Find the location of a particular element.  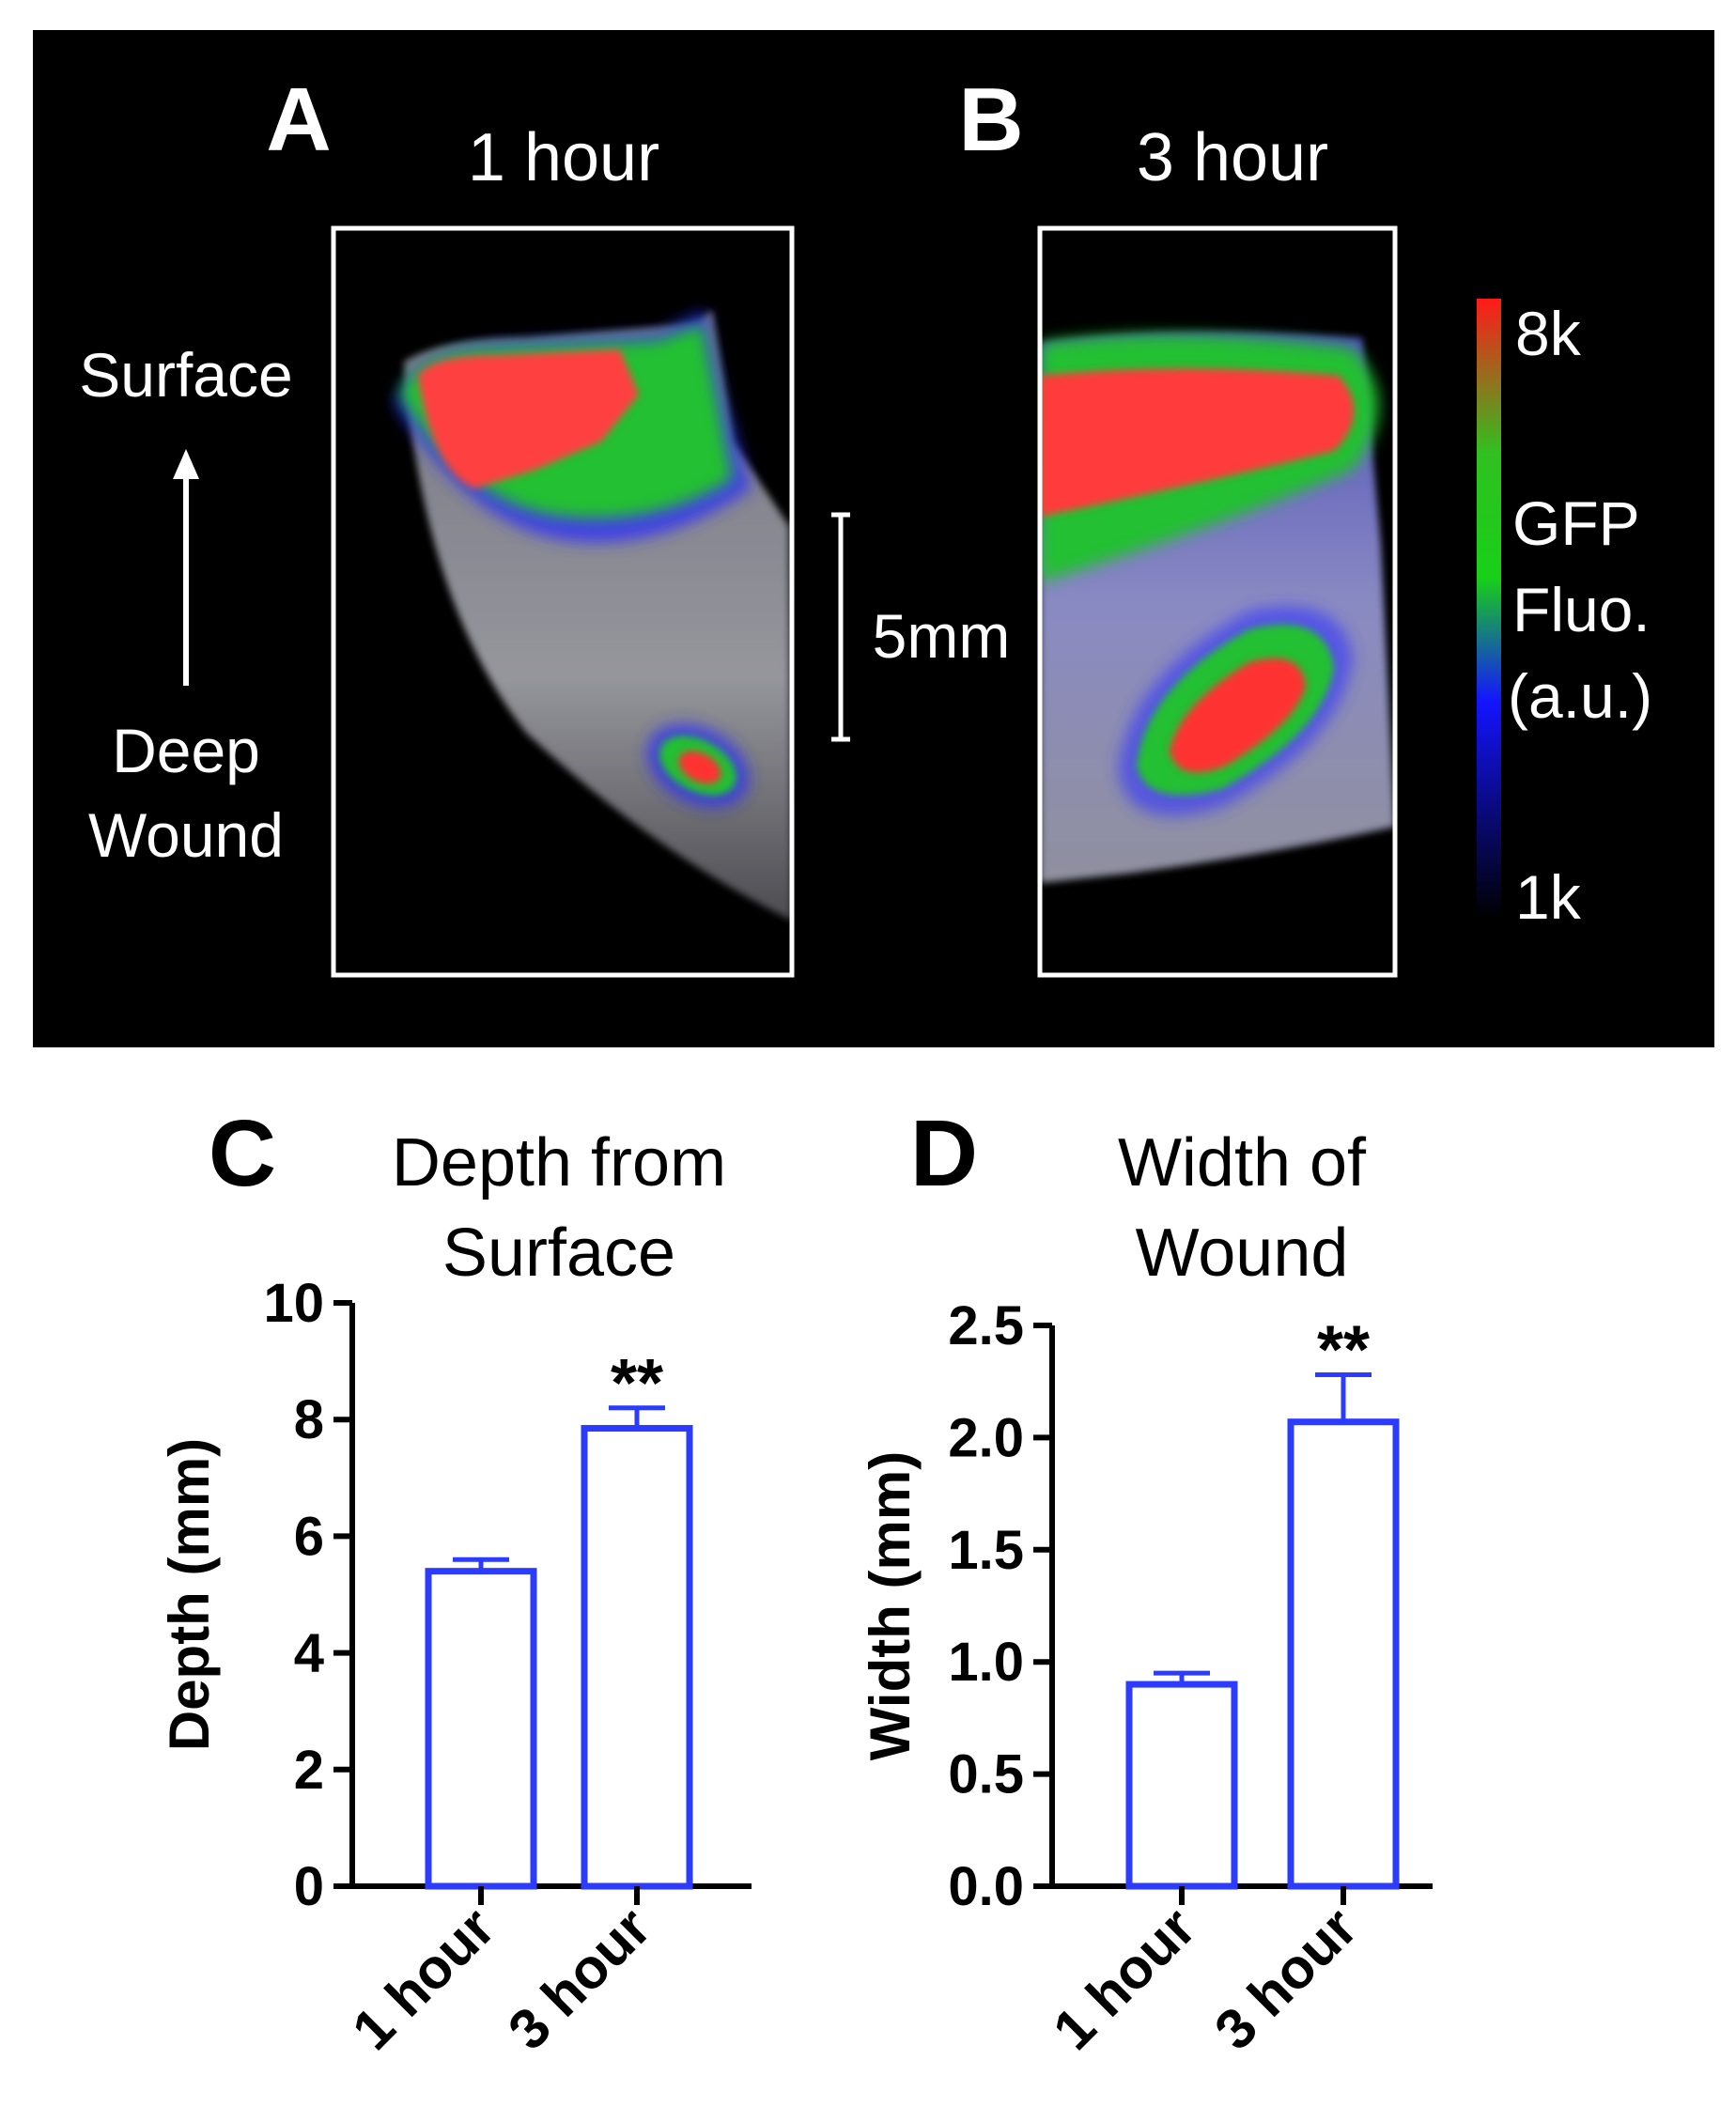

colorbar-title-line-3: (a.u.) is located at coordinates (1580, 696).